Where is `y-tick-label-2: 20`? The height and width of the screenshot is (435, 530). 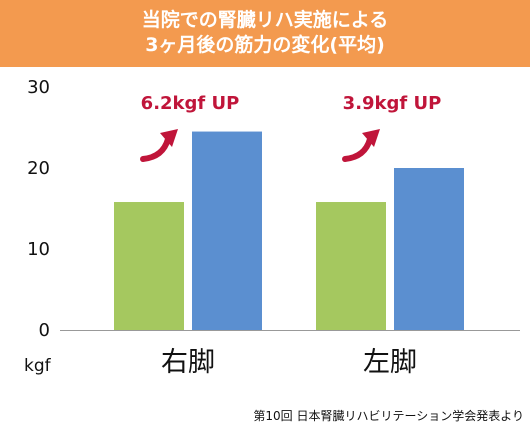 y-tick-label-2: 20 is located at coordinates (38, 168).